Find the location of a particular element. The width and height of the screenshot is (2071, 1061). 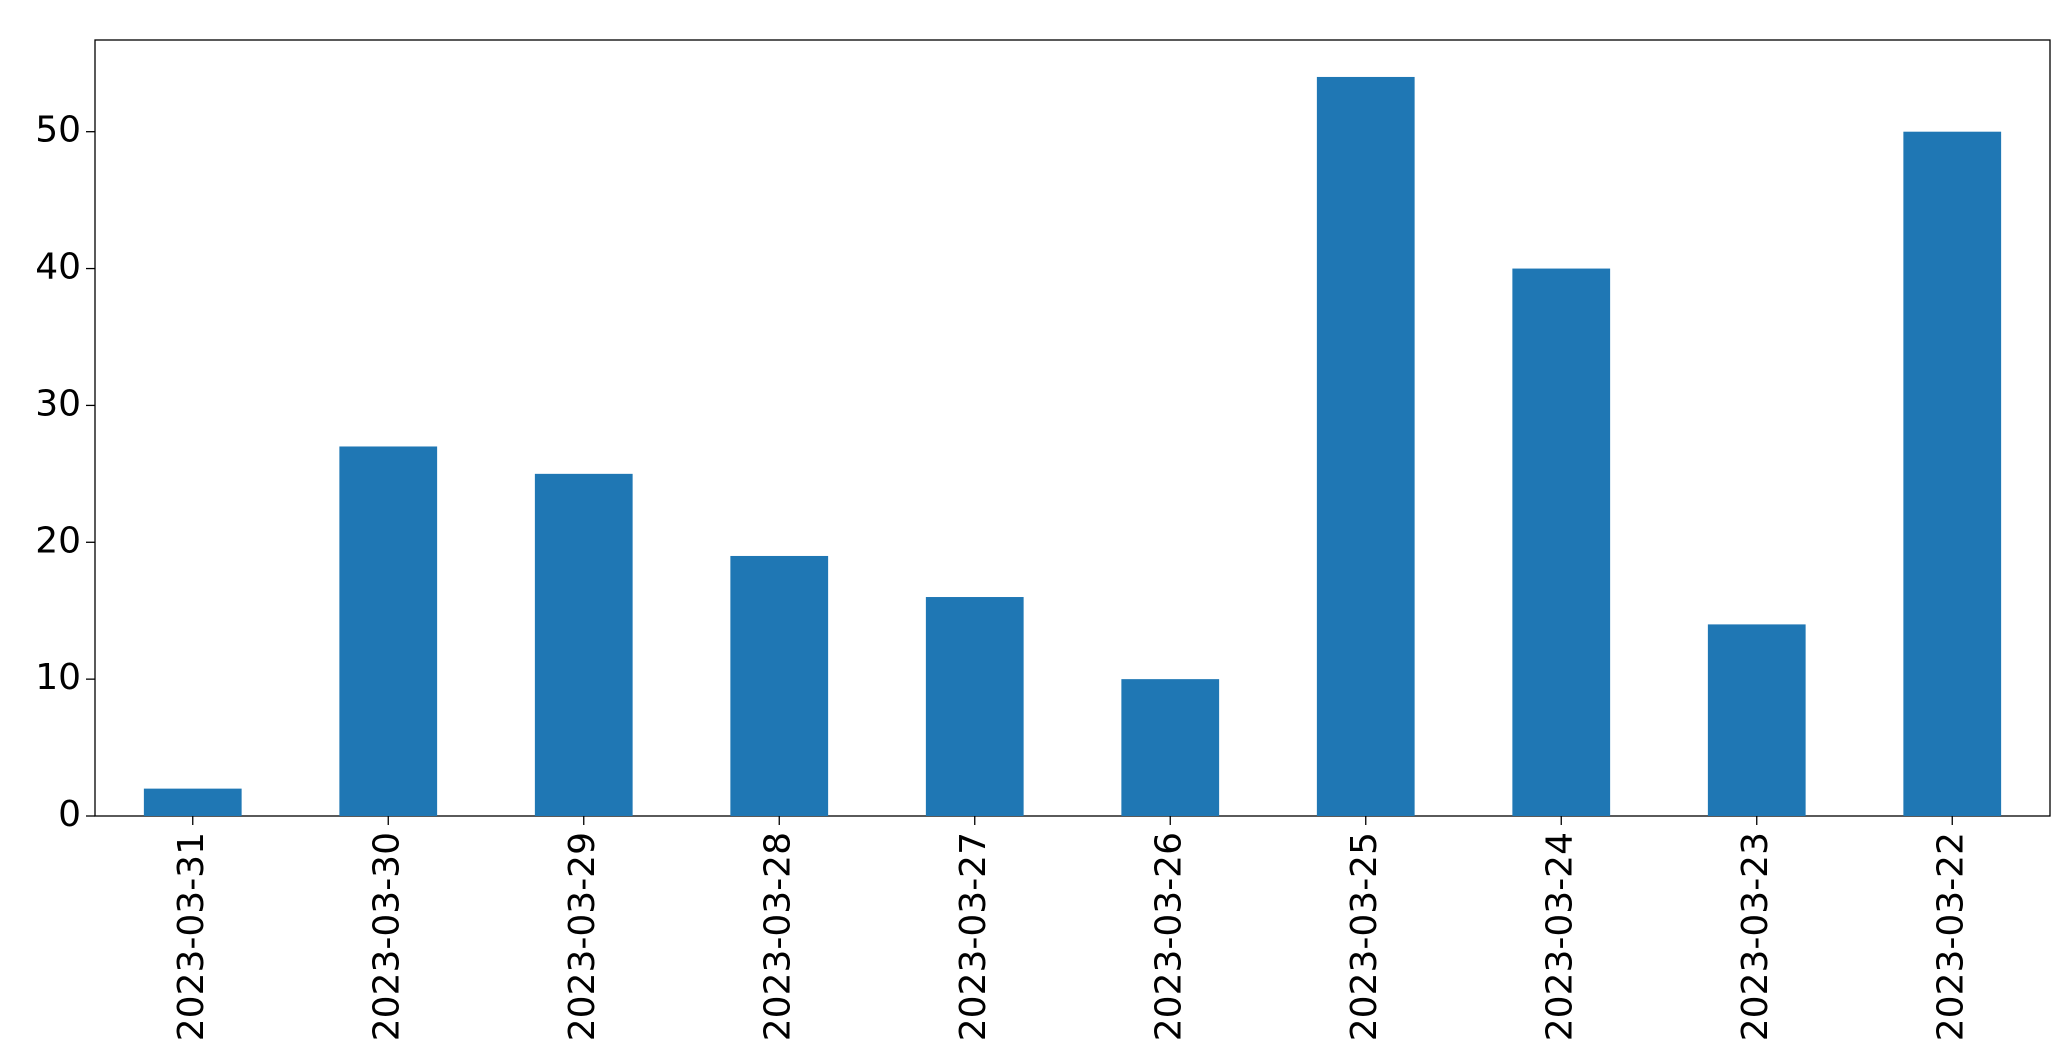

y-tick-label: 30 is located at coordinates (58, 403).